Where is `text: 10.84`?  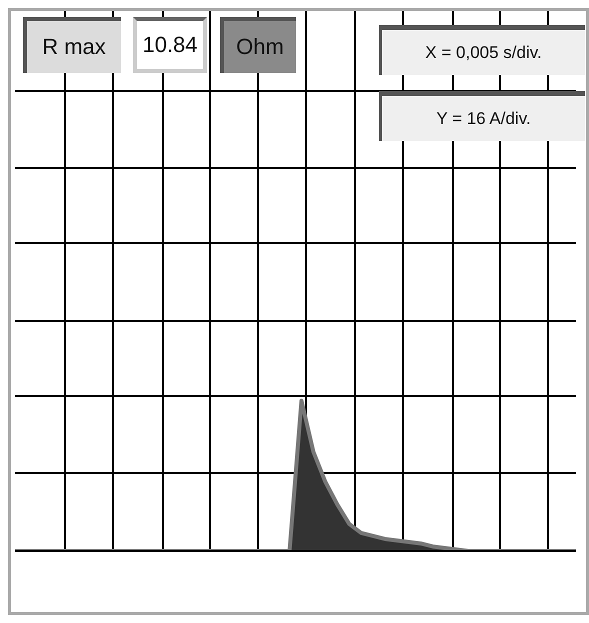
text: 10.84 is located at coordinates (170, 45).